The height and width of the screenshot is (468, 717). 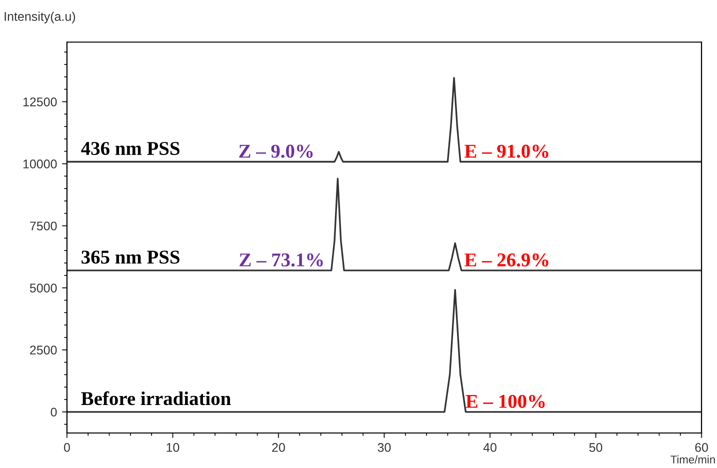 What do you see at coordinates (43, 350) in the screenshot?
I see `y-tick-label: 2500` at bounding box center [43, 350].